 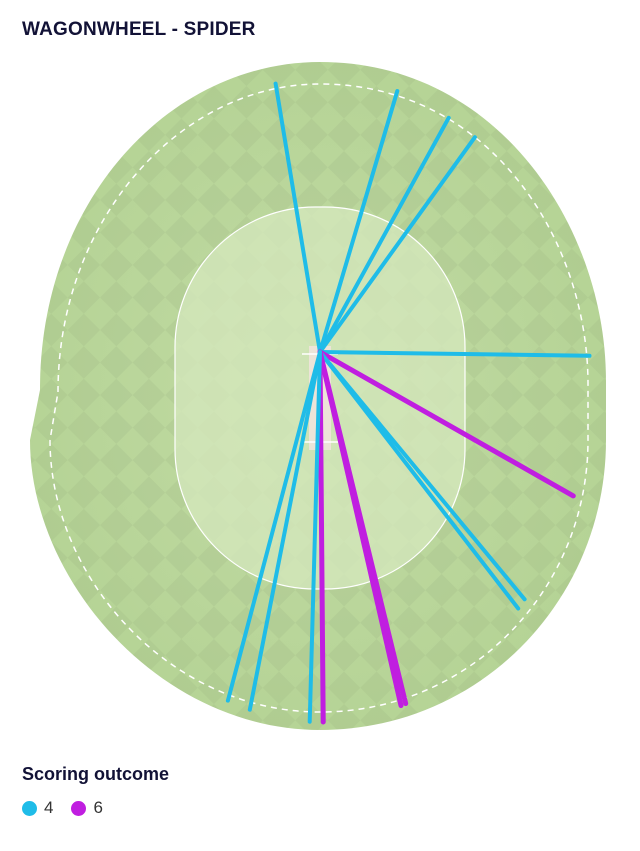 I want to click on legend-label-6: 6, so click(x=98, y=807).